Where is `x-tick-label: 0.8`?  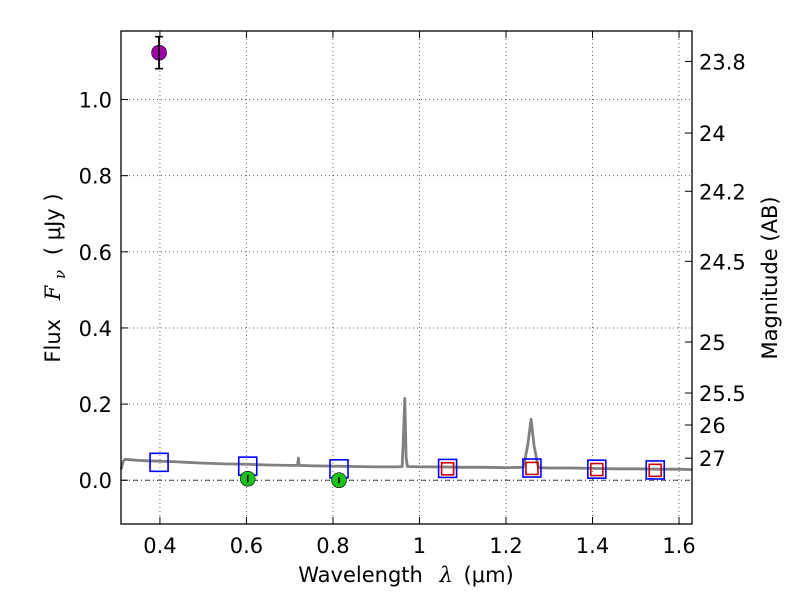 x-tick-label: 0.8 is located at coordinates (332, 546).